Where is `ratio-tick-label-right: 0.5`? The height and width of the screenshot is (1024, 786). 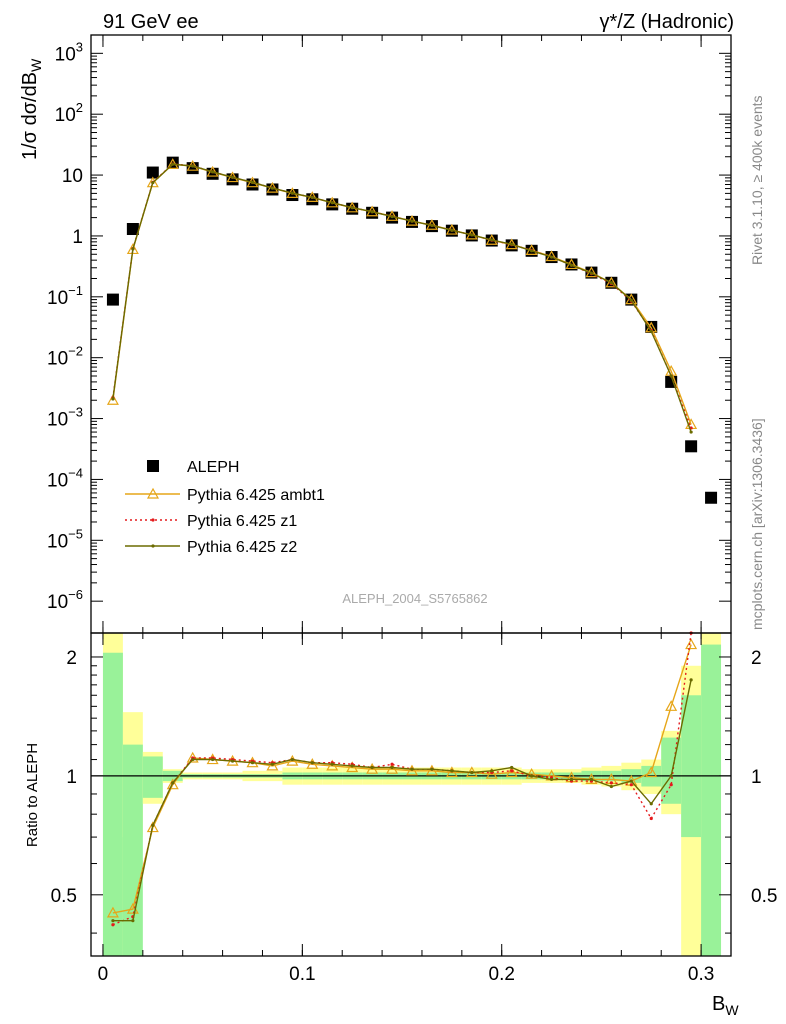 ratio-tick-label-right: 0.5 is located at coordinates (764, 896).